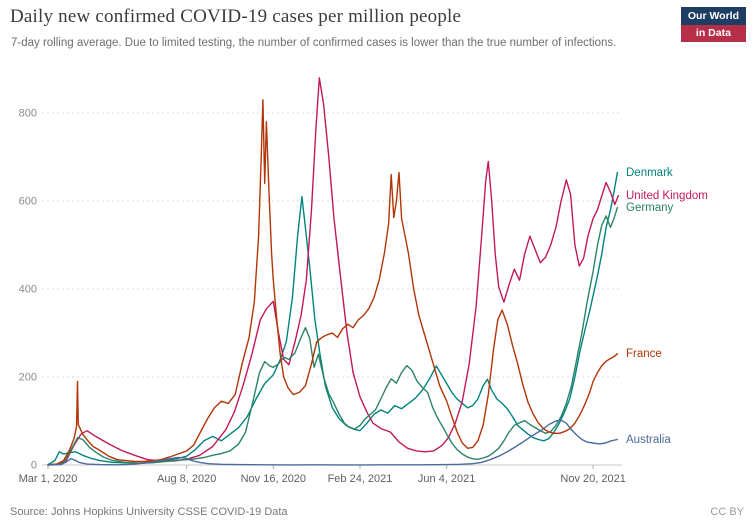 The height and width of the screenshot is (532, 754). What do you see at coordinates (648, 440) in the screenshot?
I see `series-label-australia: Australia` at bounding box center [648, 440].